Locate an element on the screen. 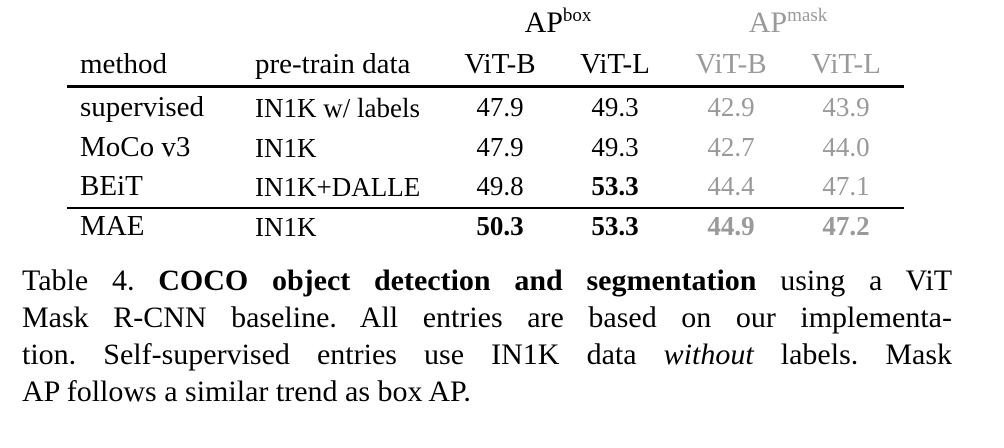 The image size is (1004, 448). row-mask-vit-l: 47.2 is located at coordinates (846, 226).